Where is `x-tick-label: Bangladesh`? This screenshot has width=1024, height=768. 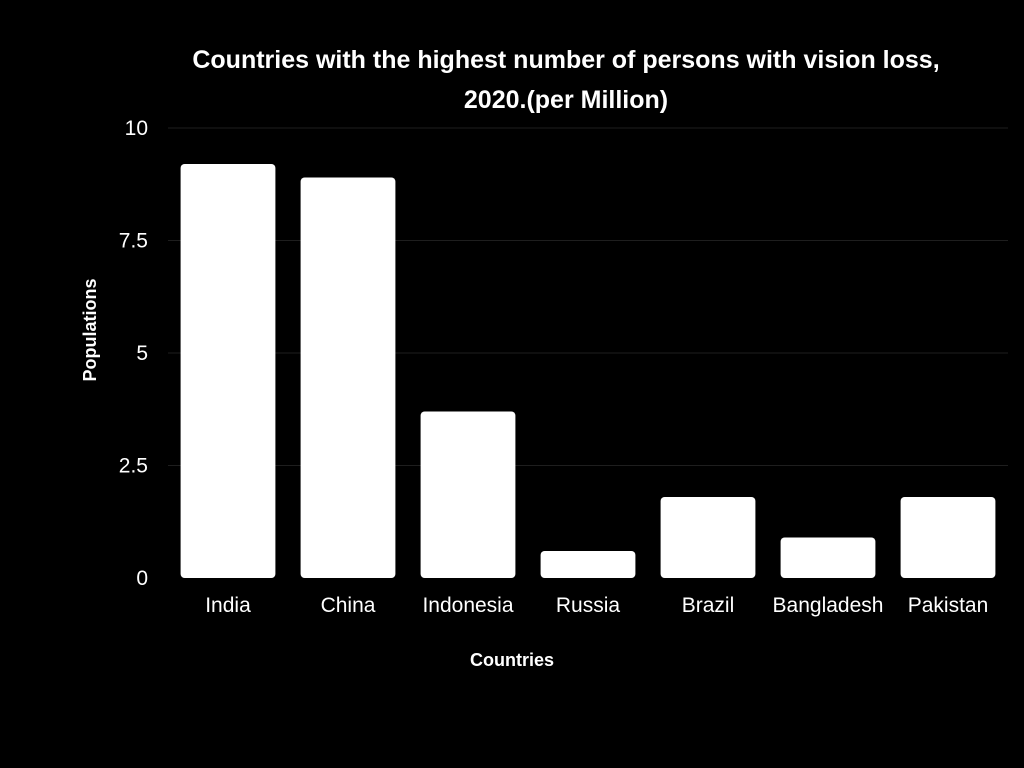 x-tick-label: Bangladesh is located at coordinates (828, 605).